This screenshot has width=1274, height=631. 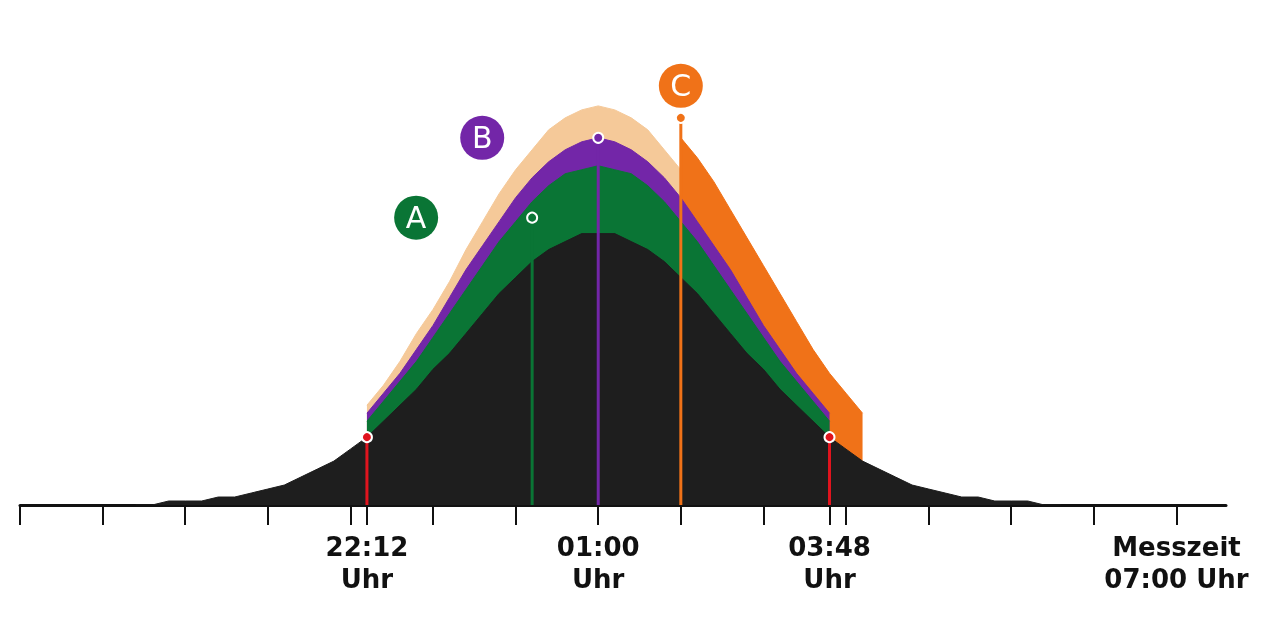 What do you see at coordinates (416, 218) in the screenshot?
I see `text: A` at bounding box center [416, 218].